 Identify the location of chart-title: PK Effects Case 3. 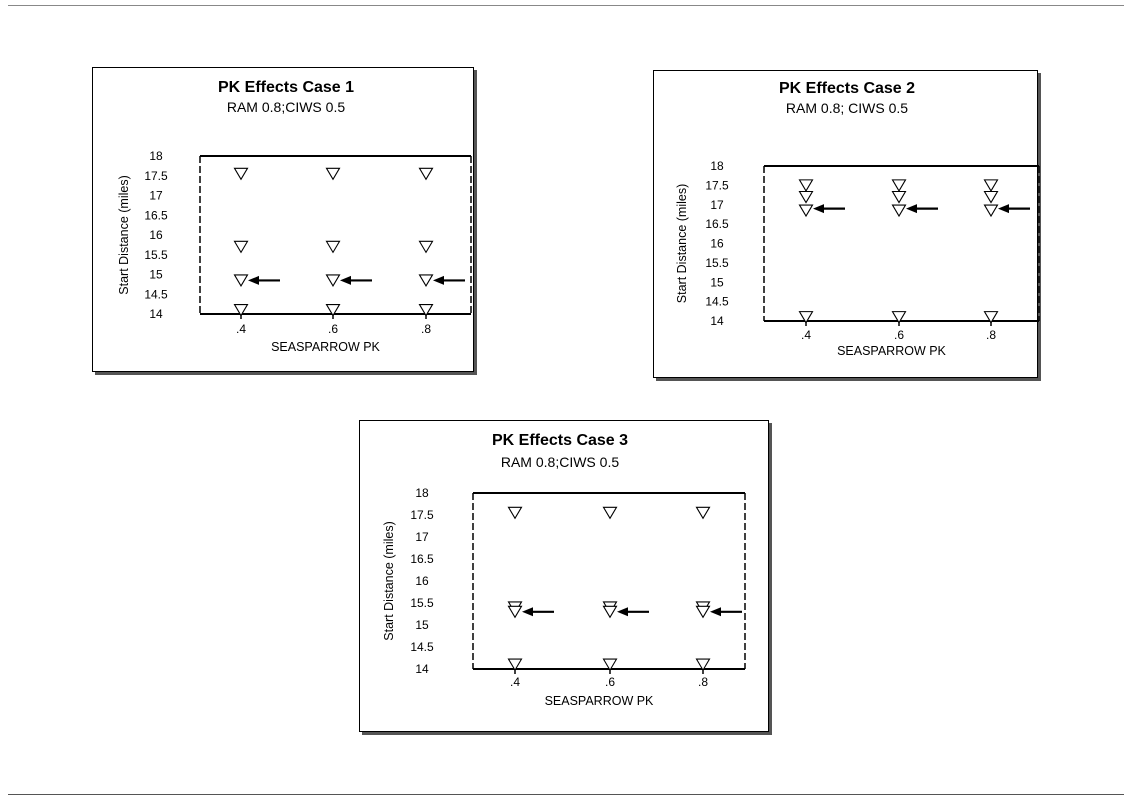
(560, 440).